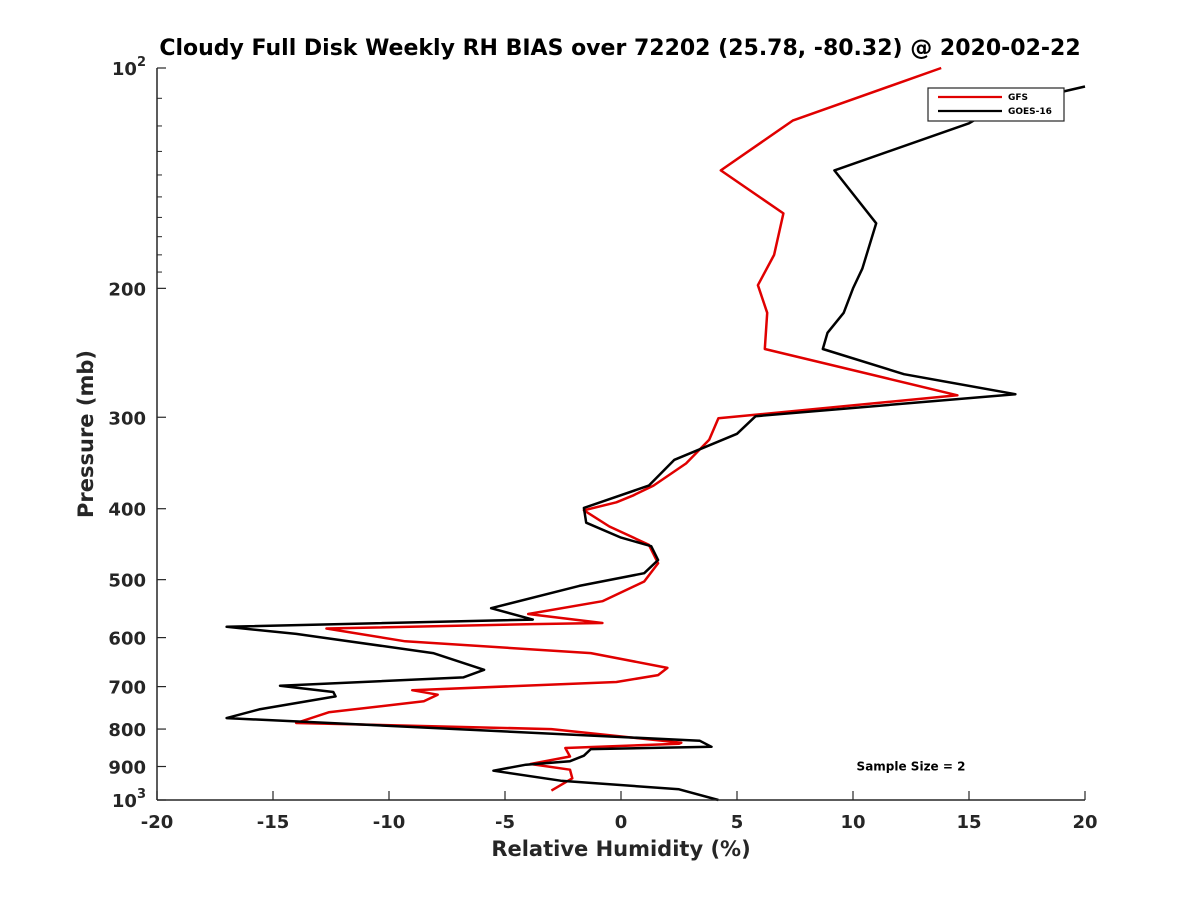  Describe the element at coordinates (852, 822) in the screenshot. I see `x-tick-label: 10` at that location.